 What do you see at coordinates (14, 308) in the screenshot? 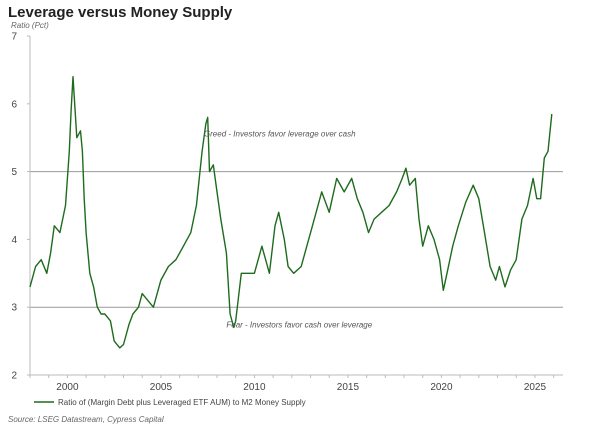
I see `y-tick-label: 3` at bounding box center [14, 308].